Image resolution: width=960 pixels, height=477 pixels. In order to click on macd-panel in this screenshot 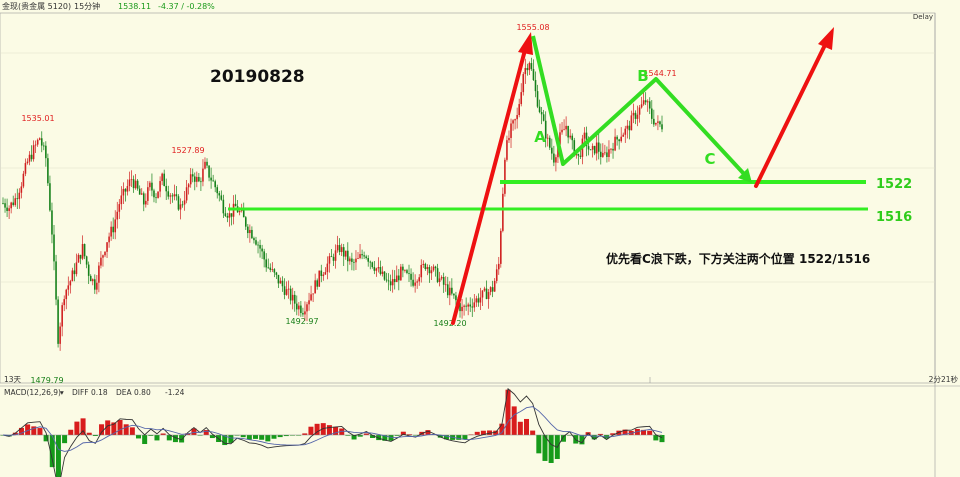, I will do `click(332, 432)`.